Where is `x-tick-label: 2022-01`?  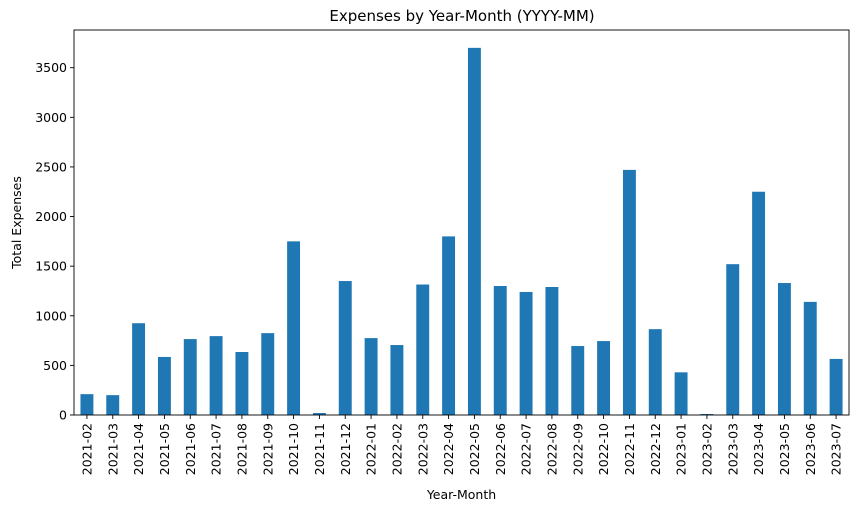
x-tick-label: 2022-01 is located at coordinates (371, 449).